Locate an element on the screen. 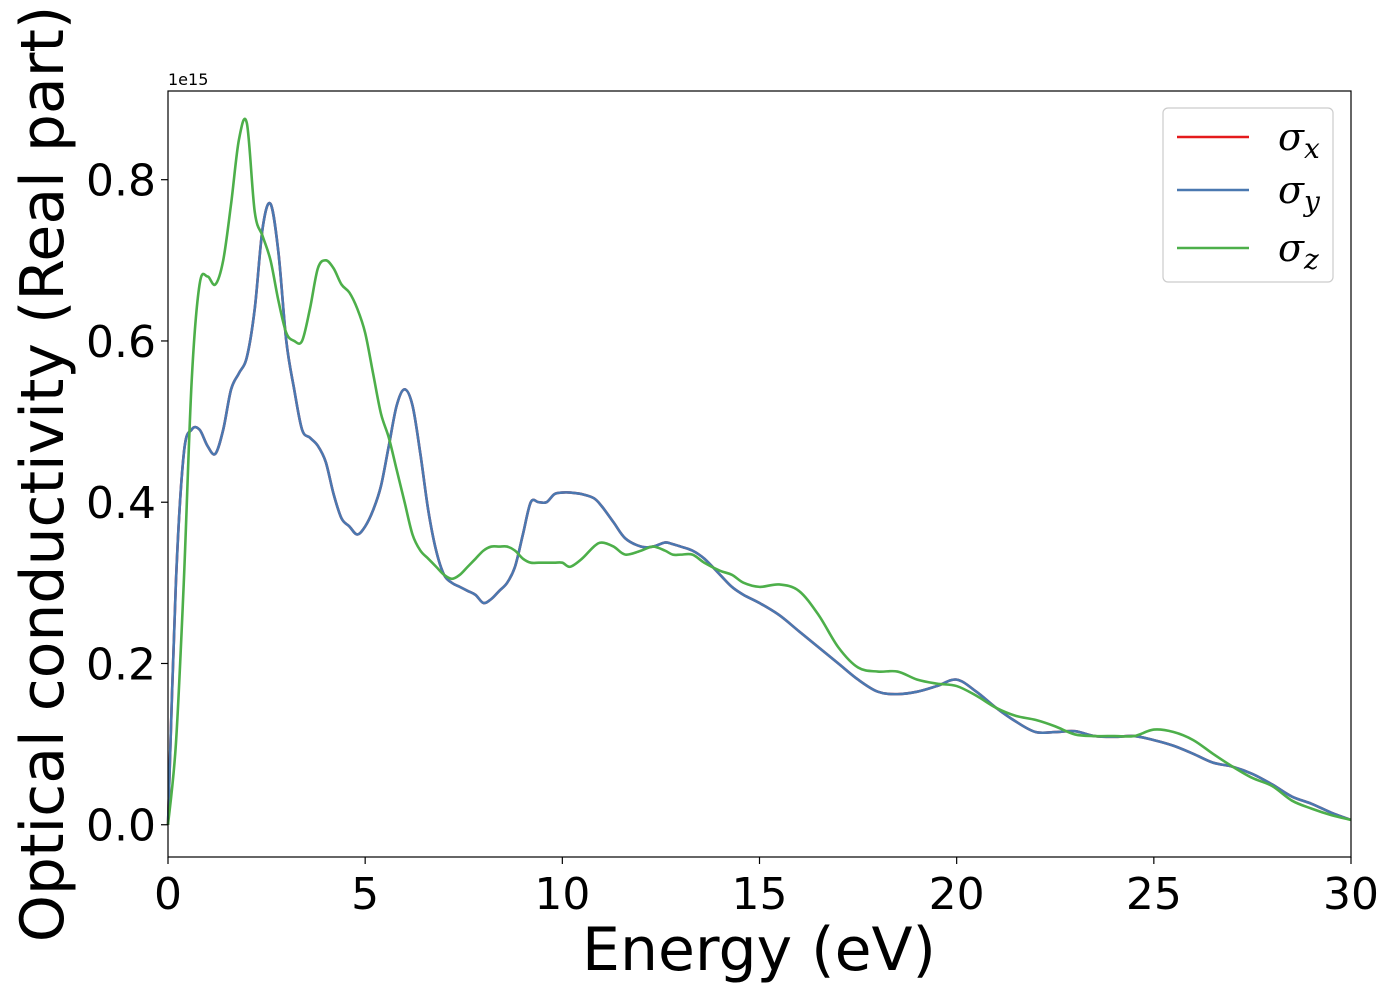 The image size is (1400, 1000). legend-frame is located at coordinates (1248, 195).